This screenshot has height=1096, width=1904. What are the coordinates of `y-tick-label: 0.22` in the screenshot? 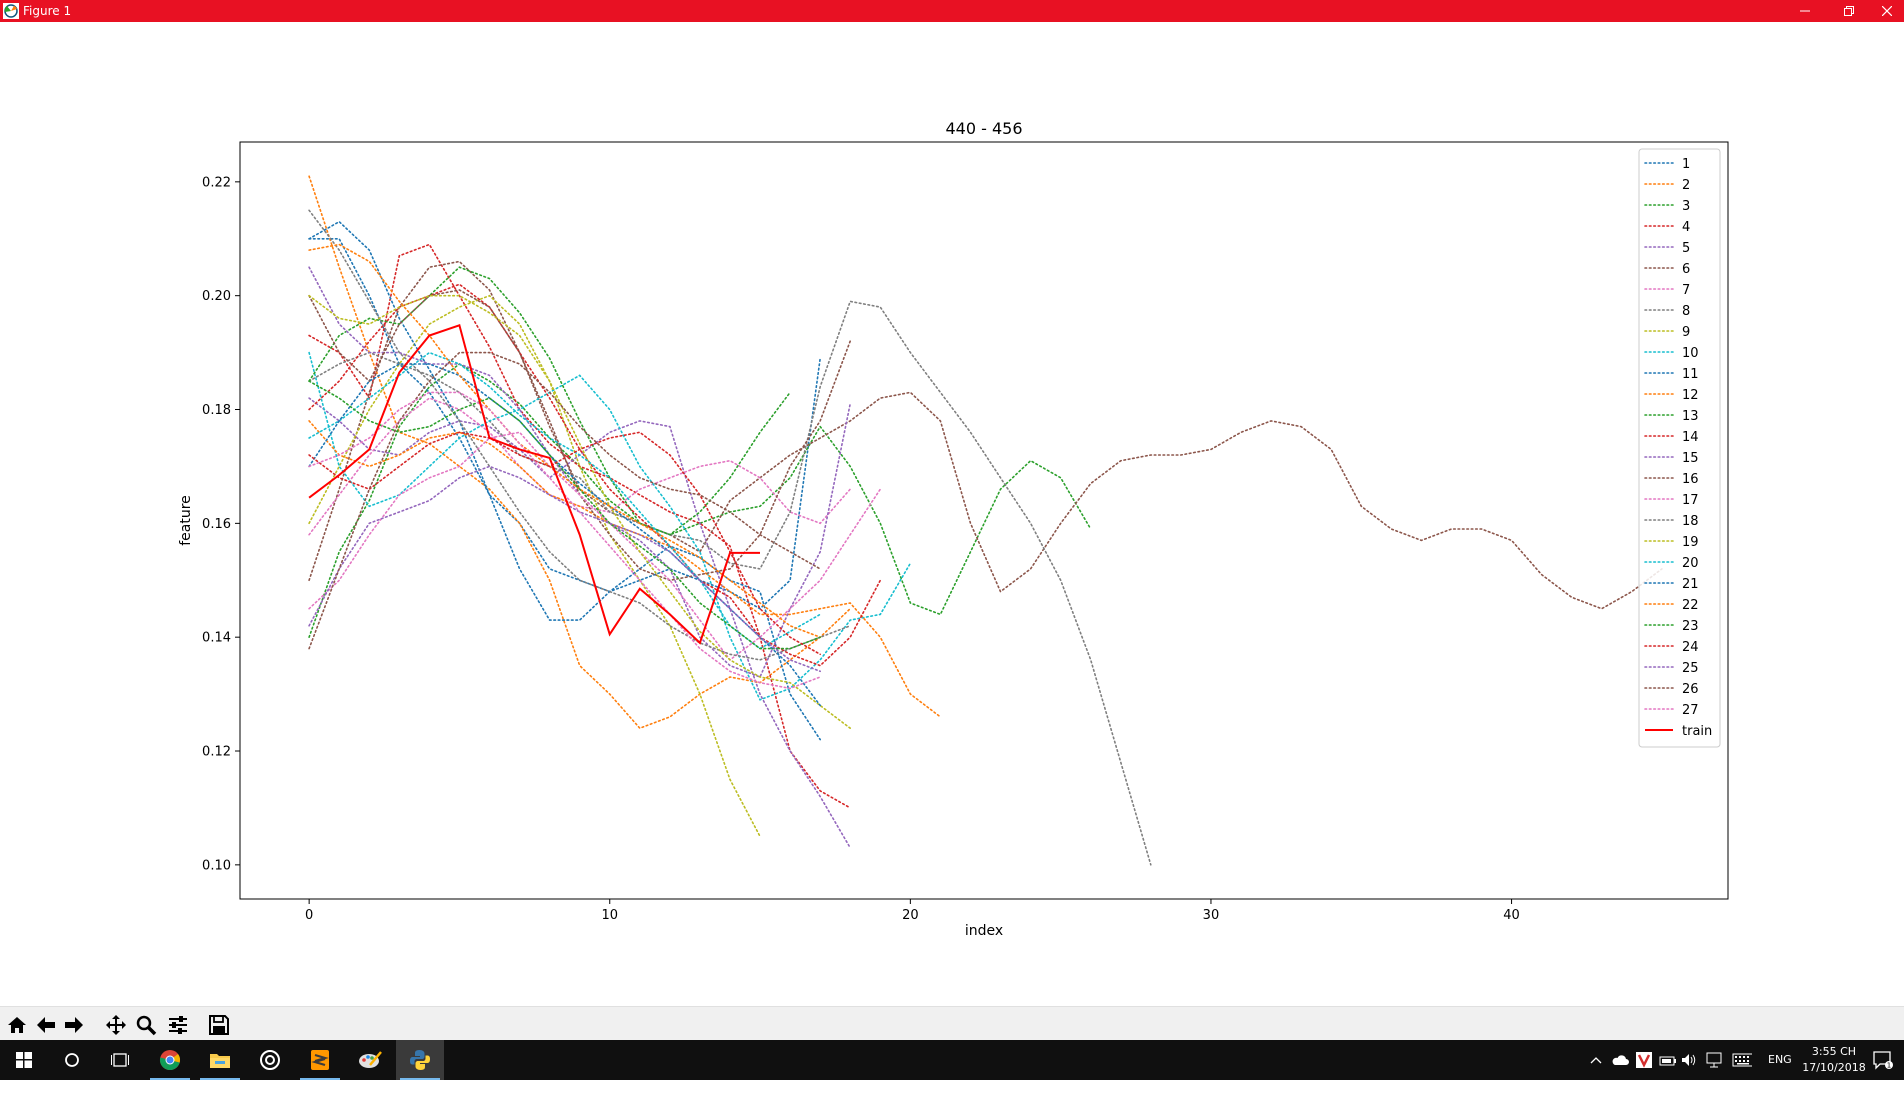 It's located at (216, 182).